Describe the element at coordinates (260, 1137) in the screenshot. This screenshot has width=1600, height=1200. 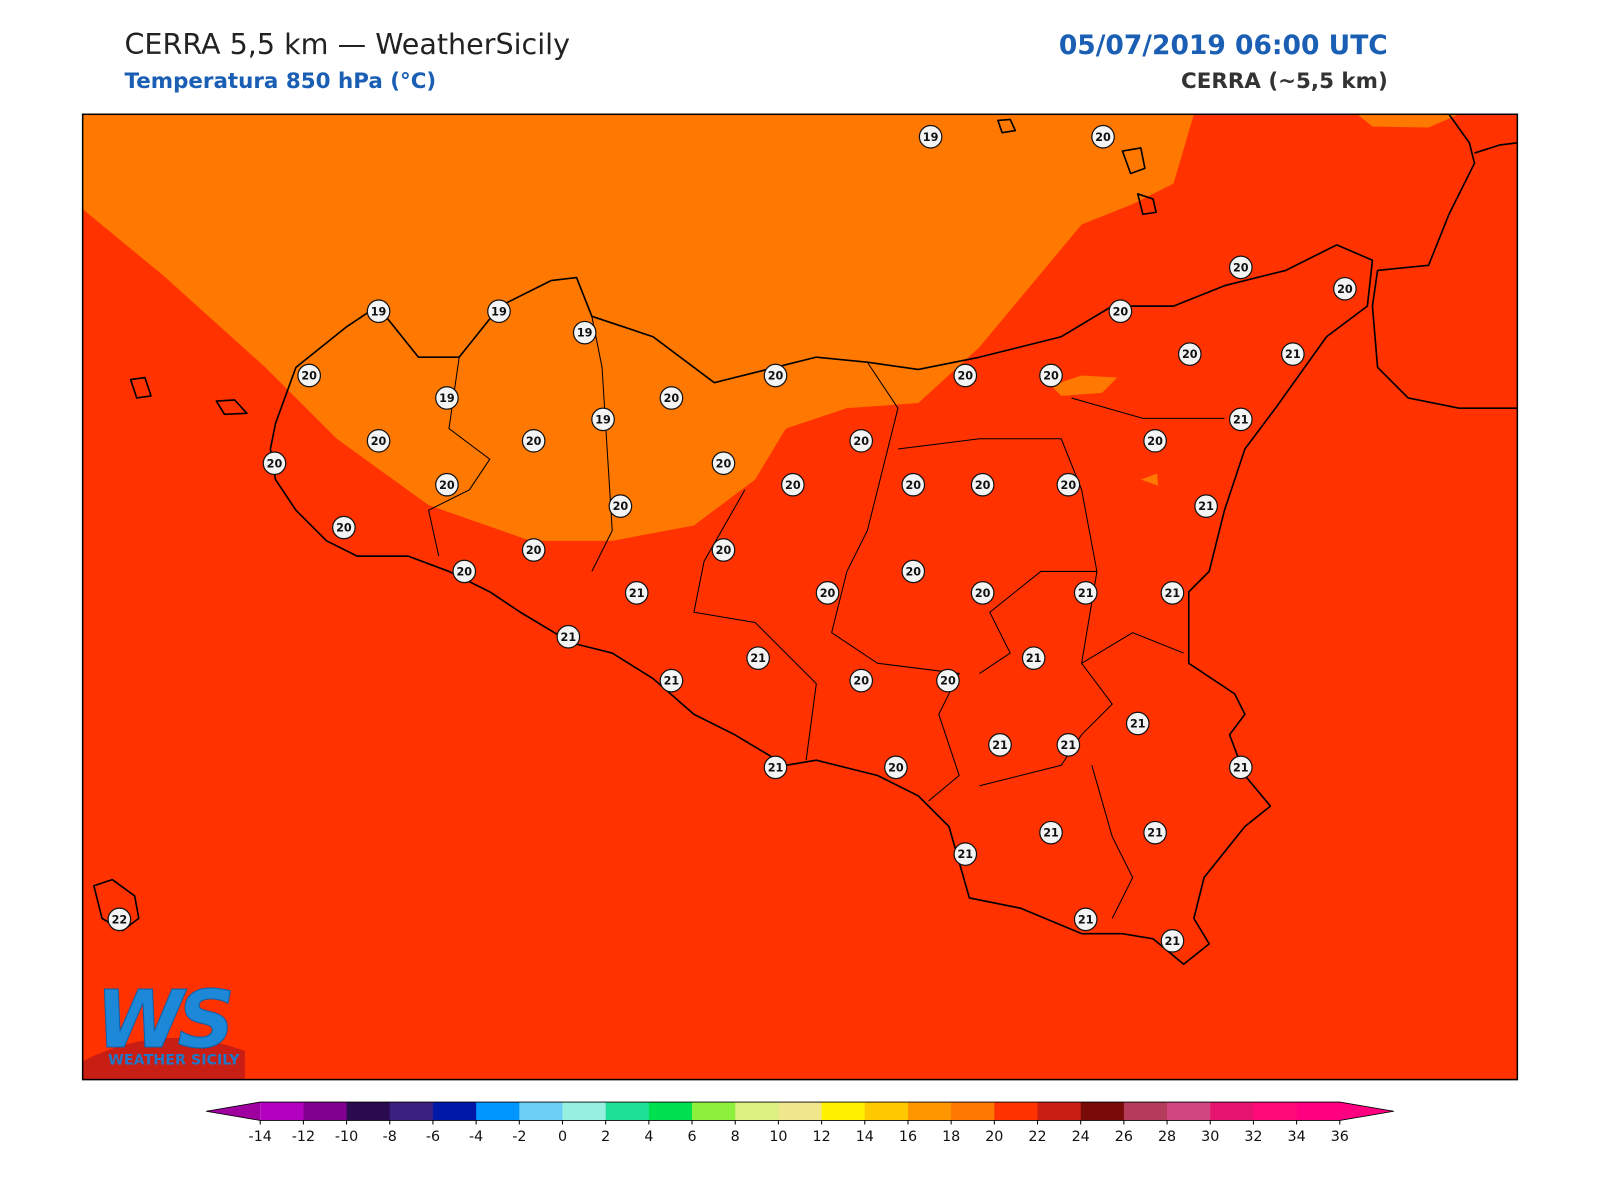
I see `colorbar-tick-label: -14` at that location.